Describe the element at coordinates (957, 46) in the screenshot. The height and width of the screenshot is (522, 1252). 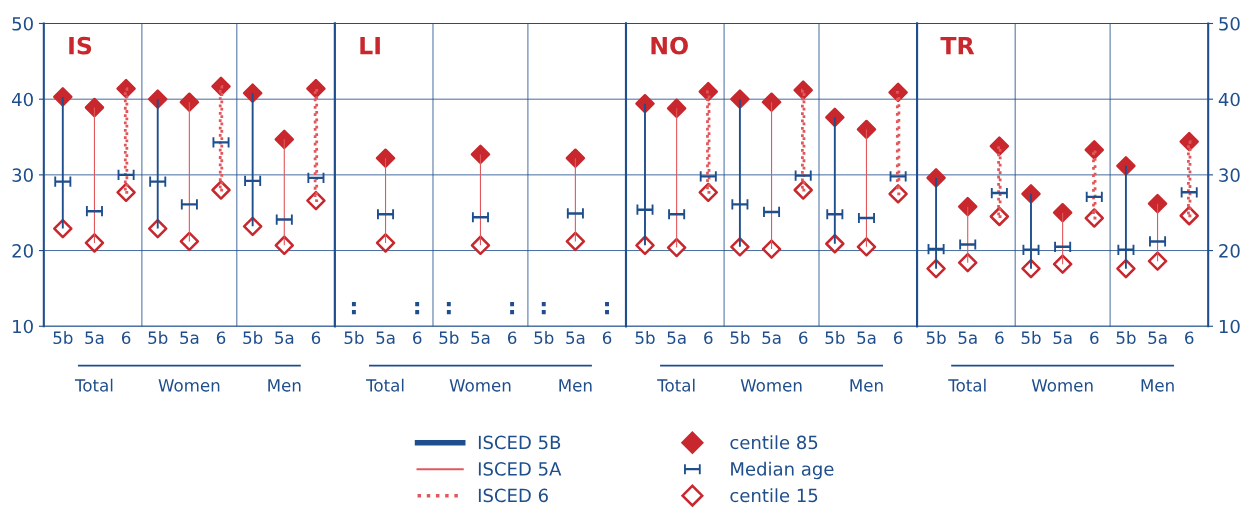
I see `chart-title: TR` at that location.